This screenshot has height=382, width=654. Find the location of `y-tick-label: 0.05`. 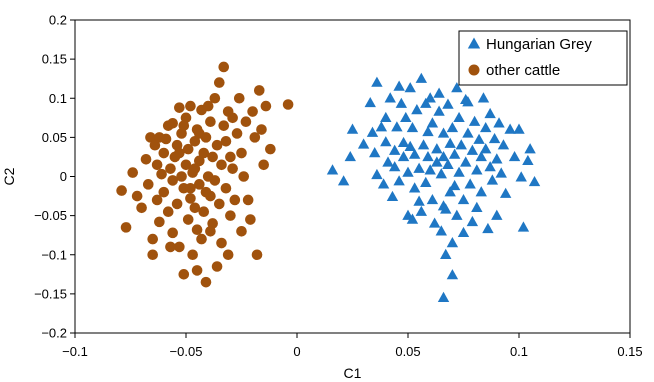

y-tick-label: 0.05 is located at coordinates (54, 137).